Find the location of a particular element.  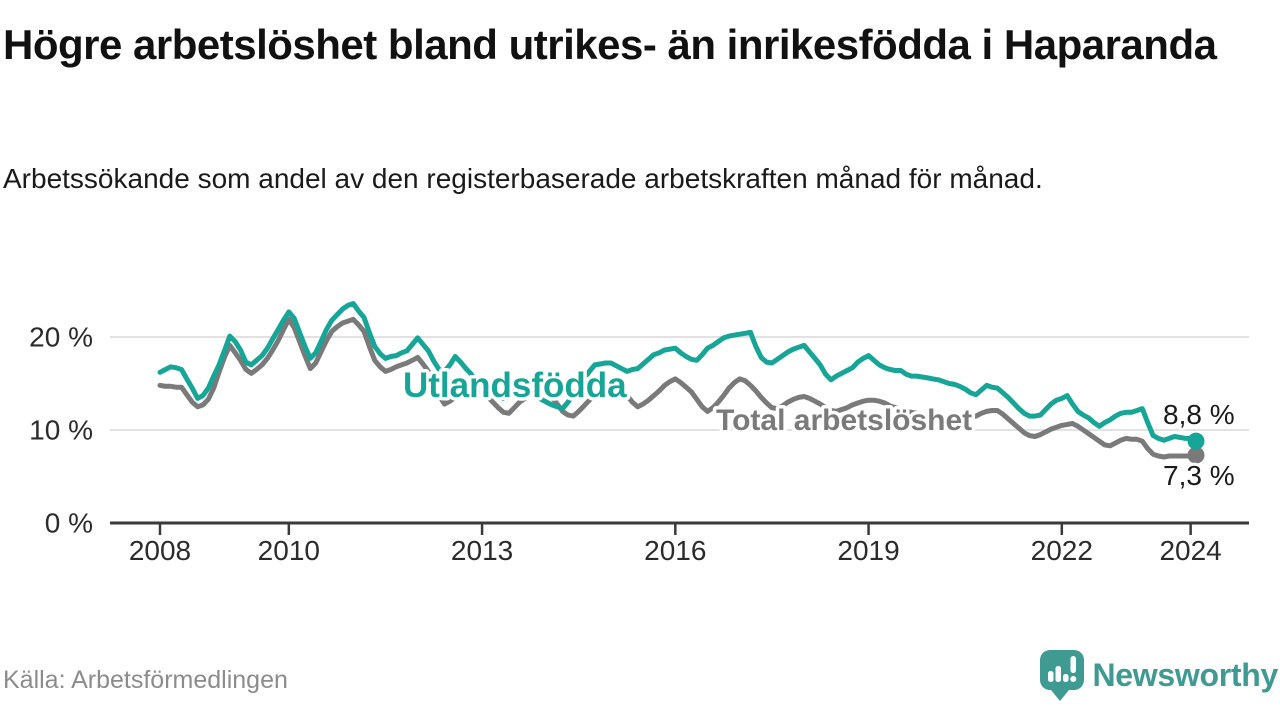

x-axis-label: 2010 is located at coordinates (289, 550).